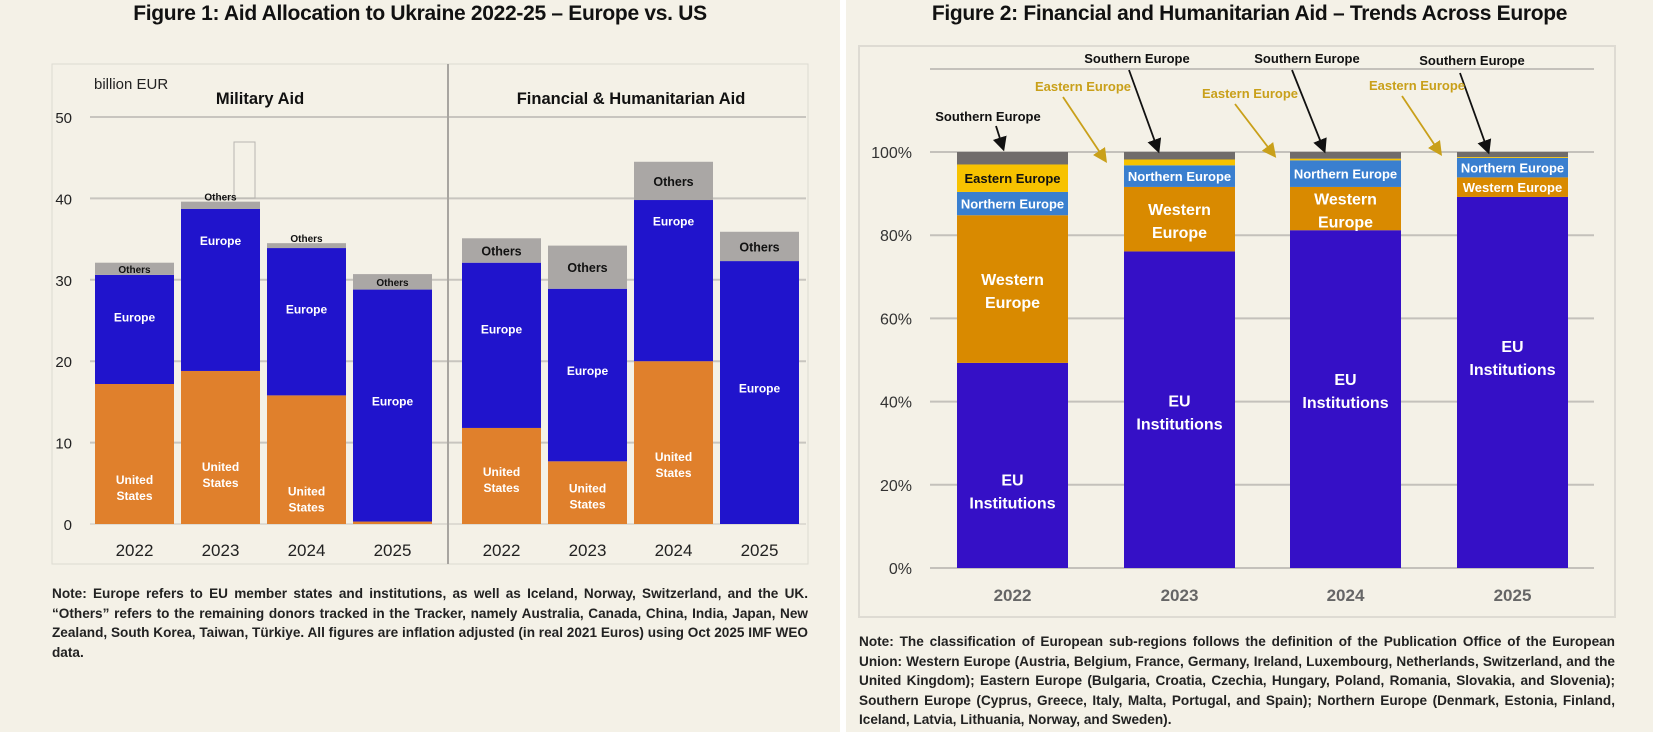 The image size is (1653, 732). I want to click on annotation-label: Eastern Europe, so click(1417, 85).